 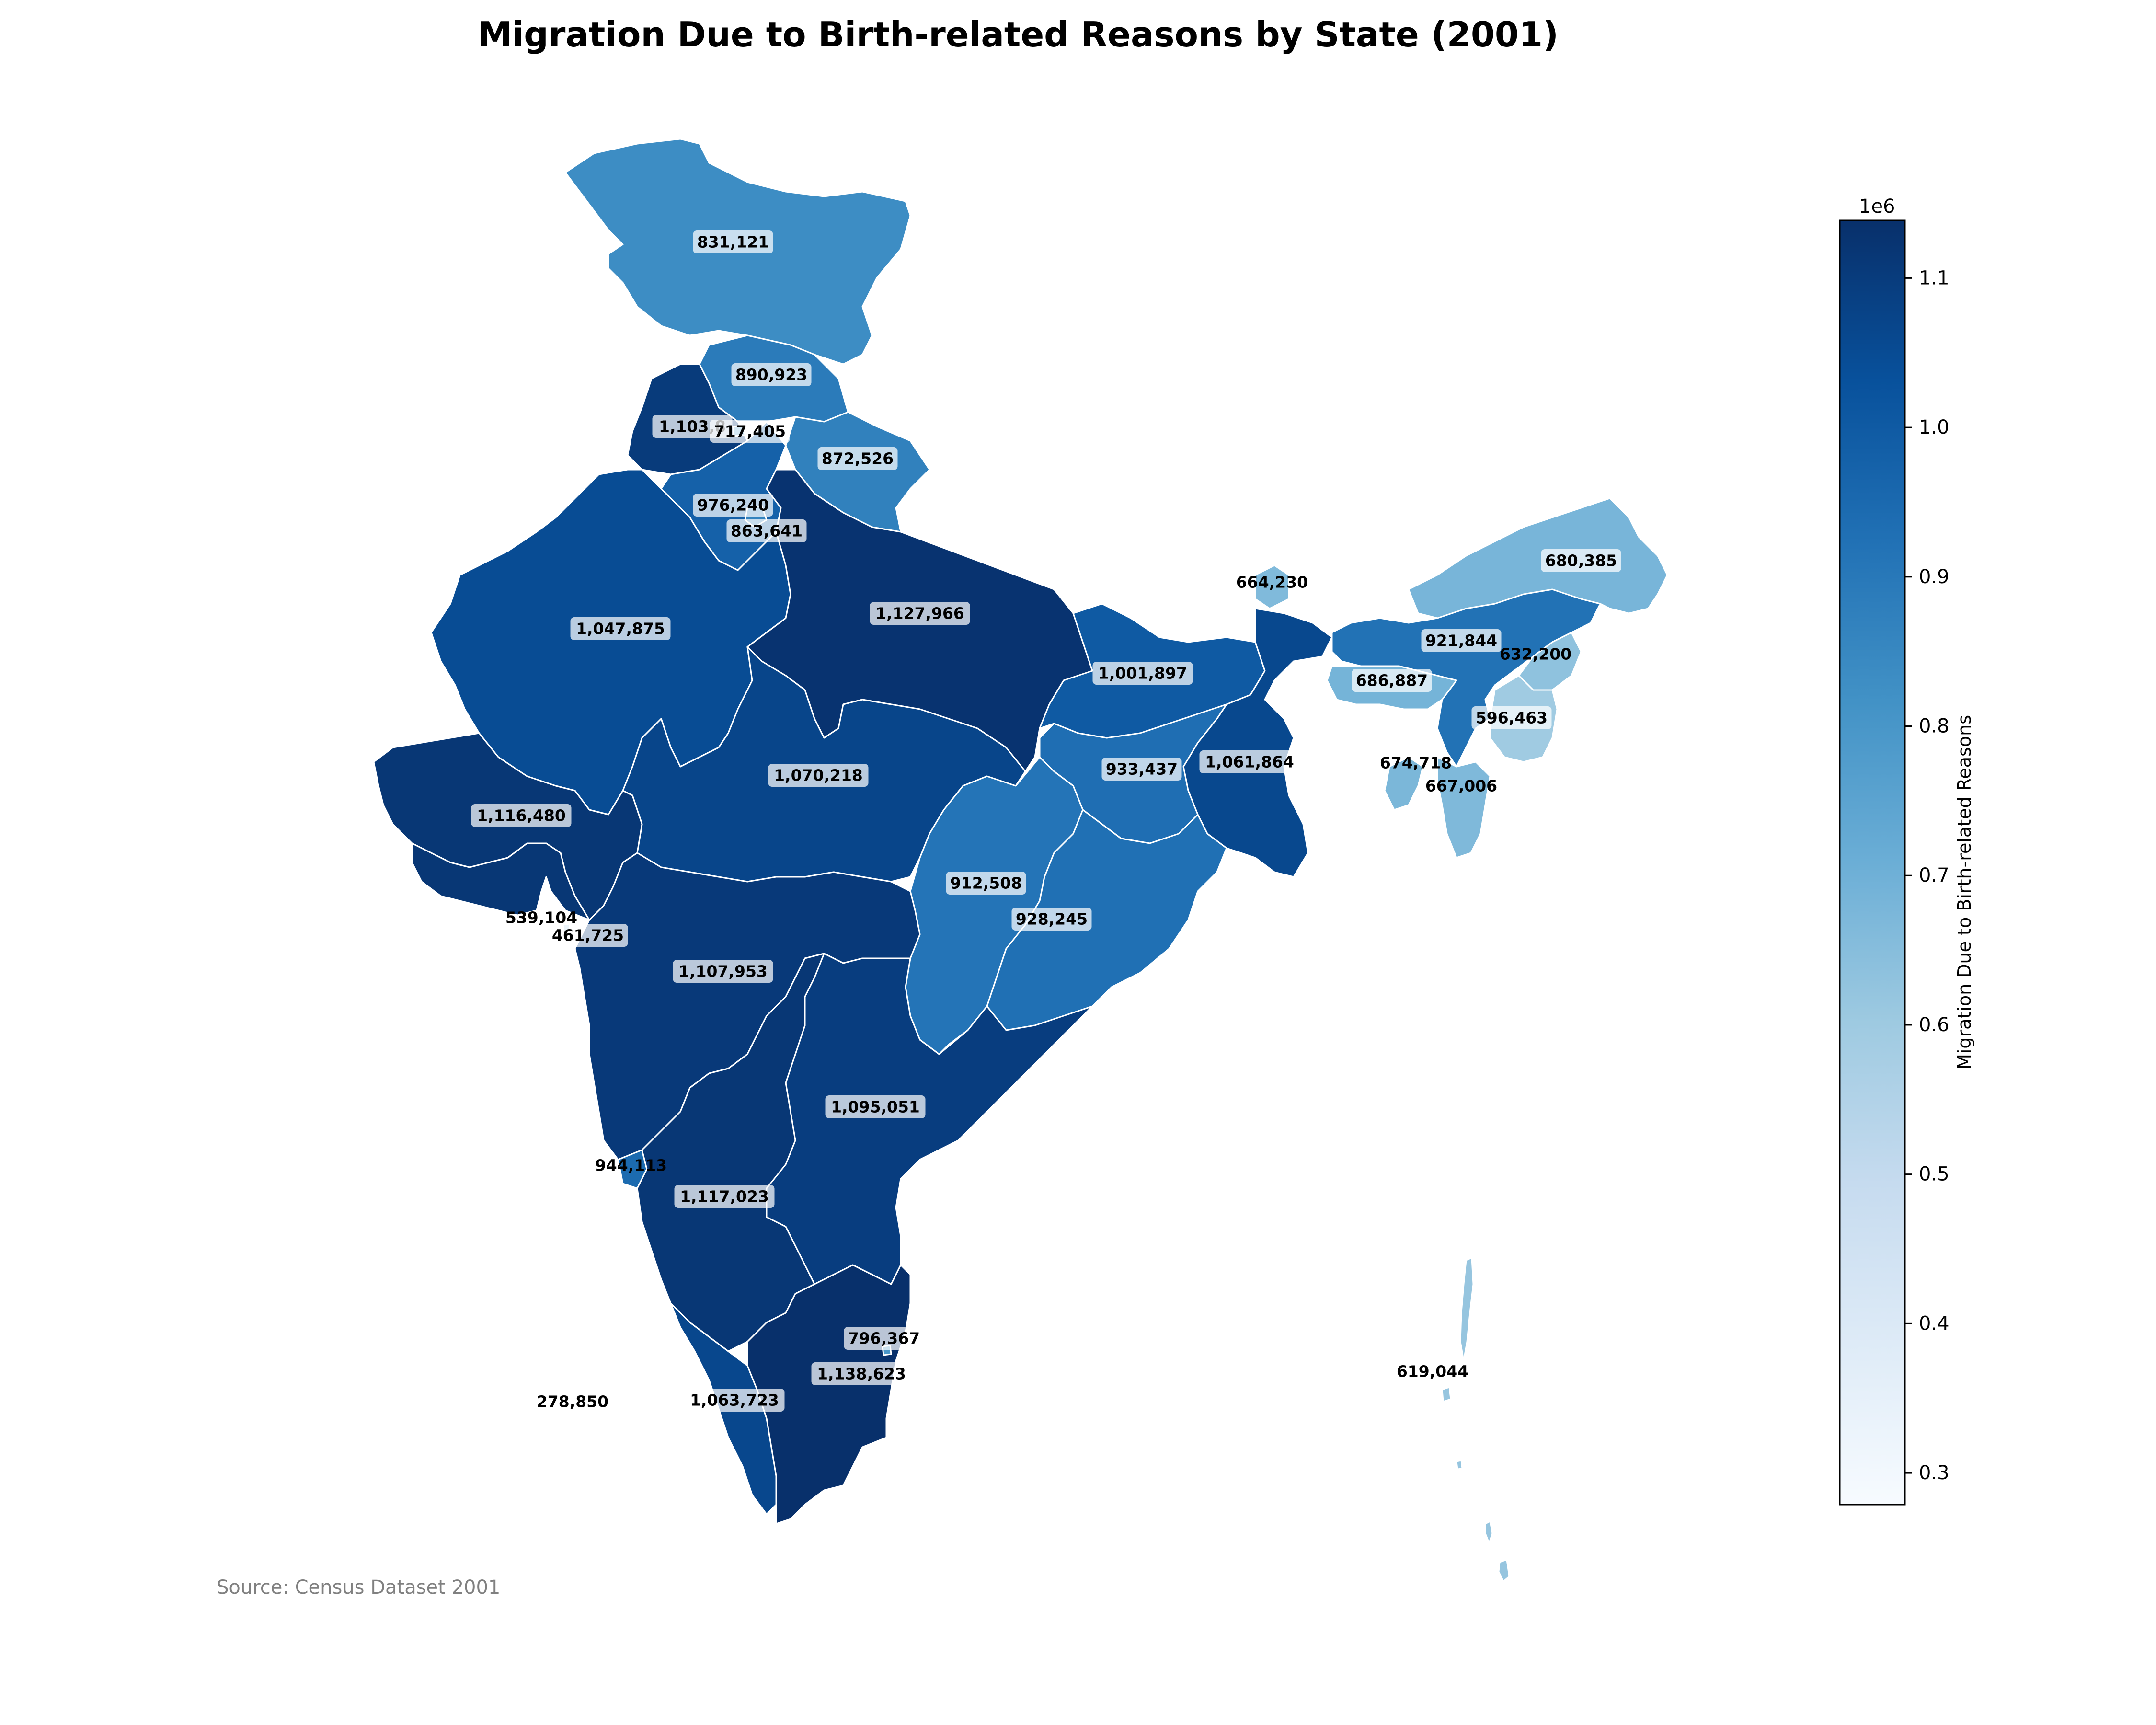 What do you see at coordinates (884, 1338) in the screenshot?
I see `region-label-puducherry: 796,367` at bounding box center [884, 1338].